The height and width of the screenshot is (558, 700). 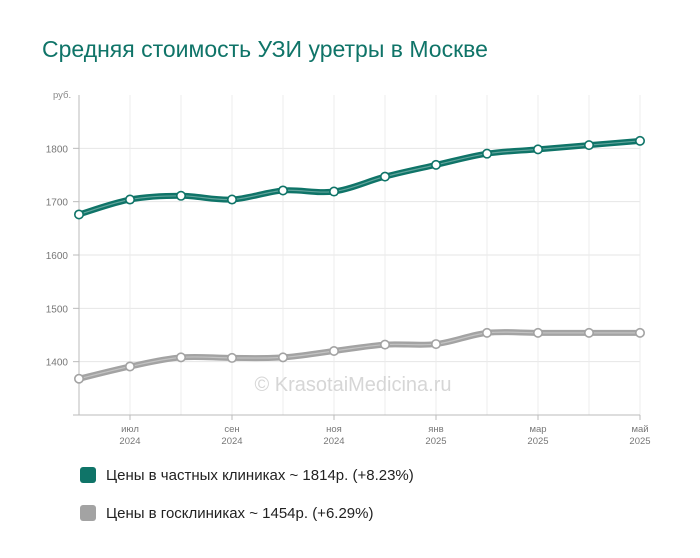 I want to click on legend-item-public: Цены в госклиниках ~ 1454р. (+6.29%), so click(x=247, y=513).